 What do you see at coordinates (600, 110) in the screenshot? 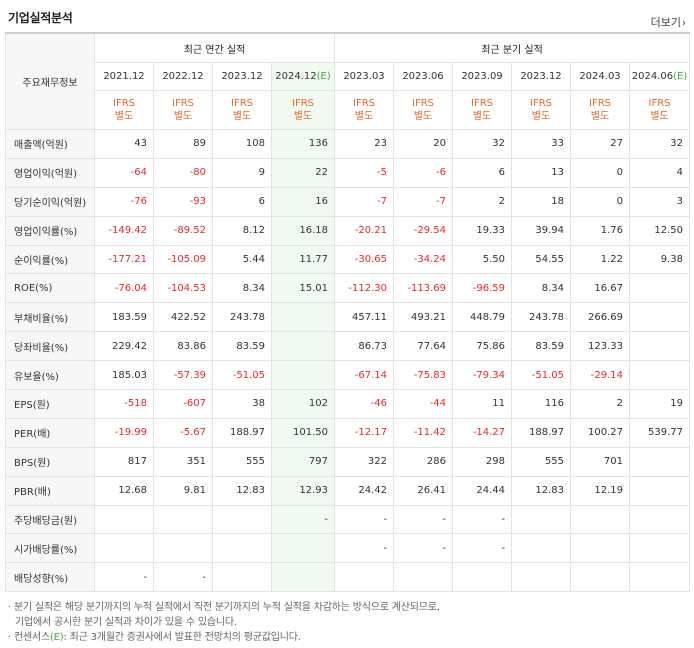
I see `ifrs-label: IFRS 별도` at bounding box center [600, 110].